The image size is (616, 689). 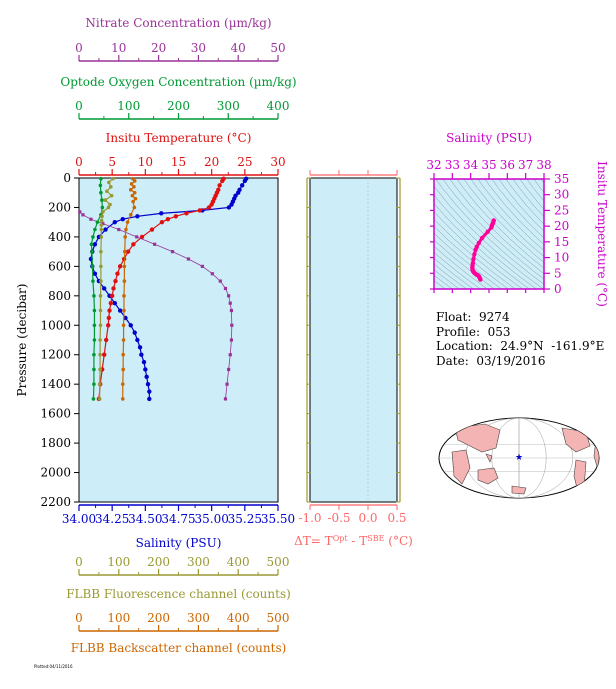 I want to click on backscatter-tick-label: 0, so click(x=79, y=618).